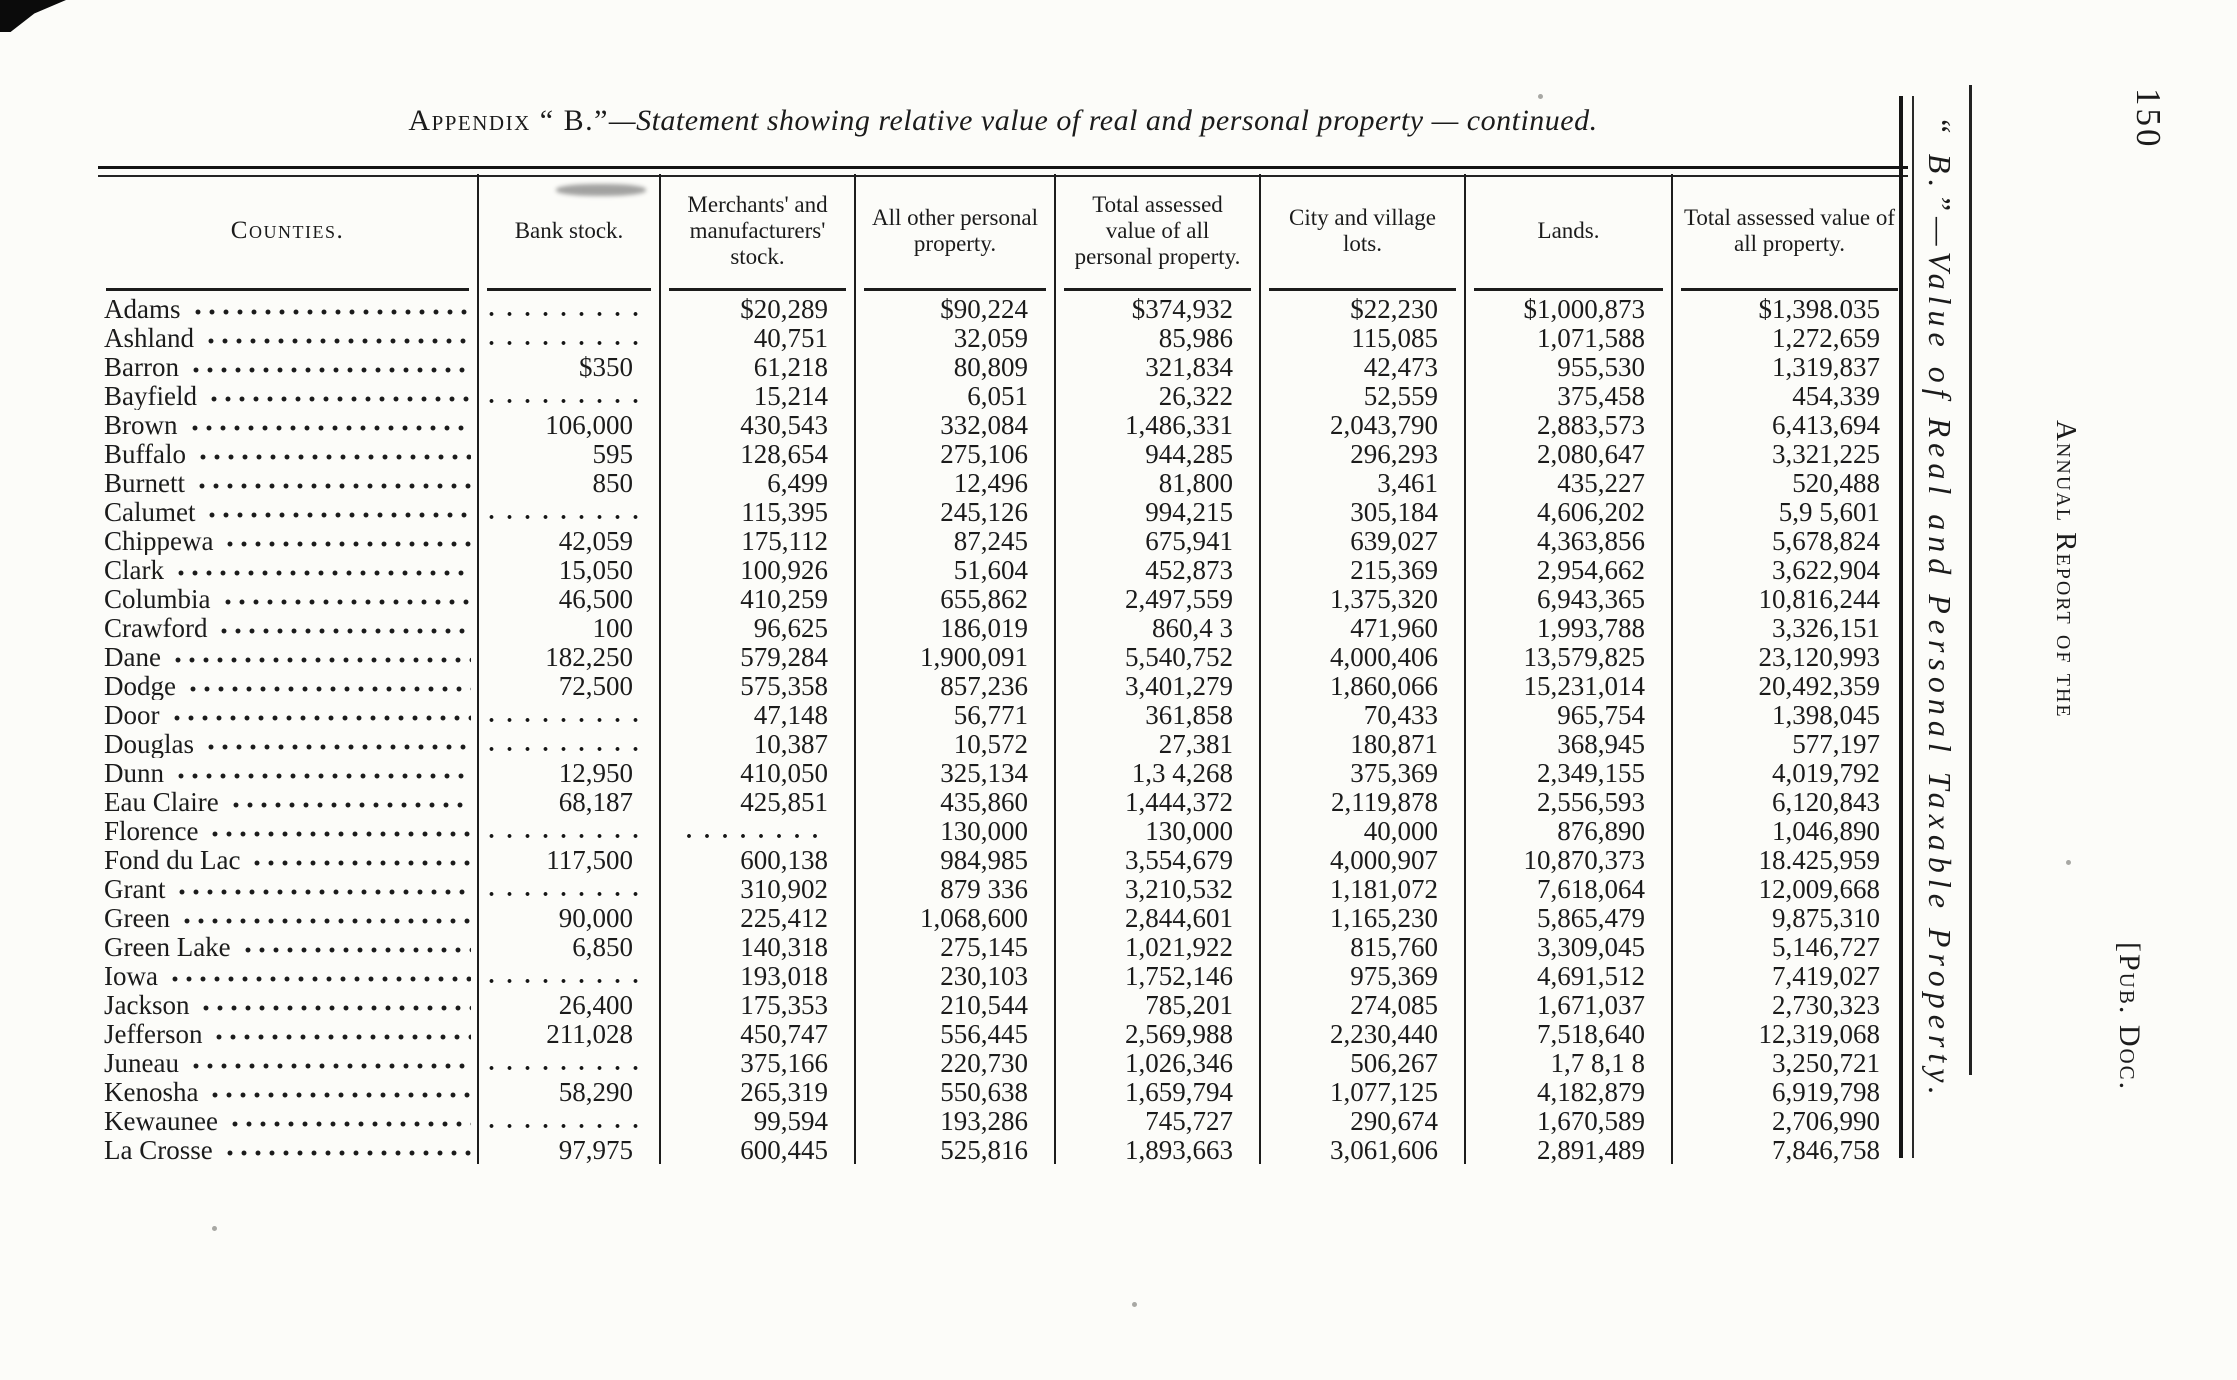  I want to click on value-cell: 100, so click(568, 627).